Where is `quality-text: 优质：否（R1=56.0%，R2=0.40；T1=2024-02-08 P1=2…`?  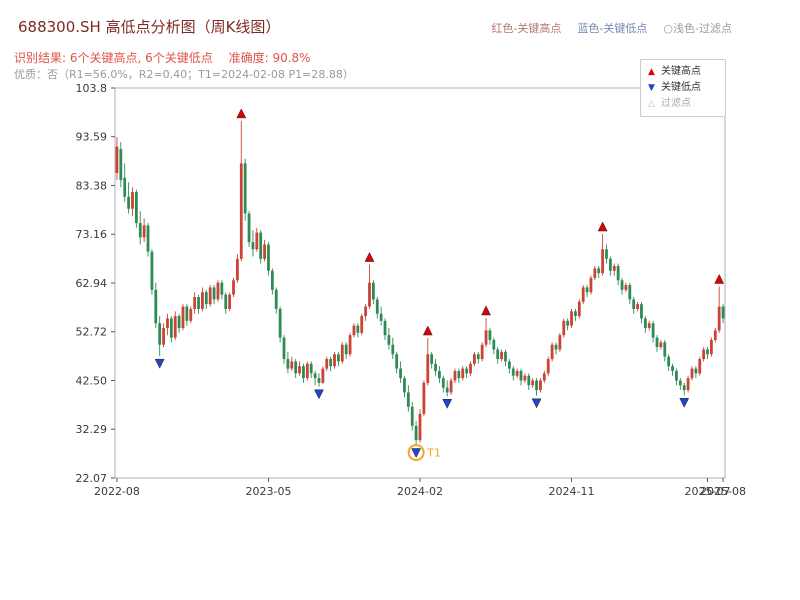 quality-text: 优质：否（R1=56.0%，R2=0.40；T1=2024-02-08 P1=2… is located at coordinates (184, 74).